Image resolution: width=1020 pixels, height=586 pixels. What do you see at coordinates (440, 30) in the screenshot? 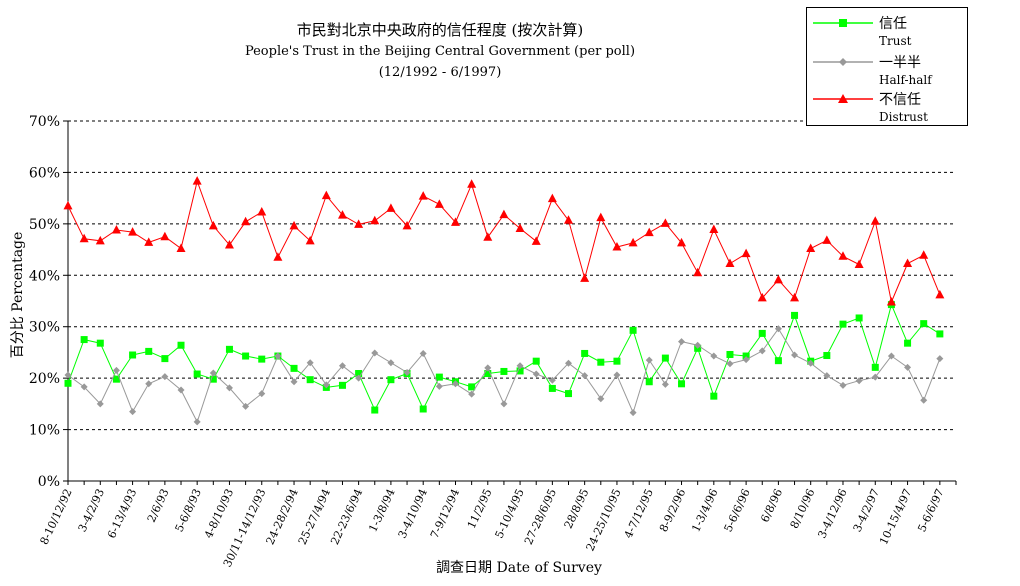
I see `chart-title: 市民對北京中央政府的信任程度 (按次計算)` at bounding box center [440, 30].